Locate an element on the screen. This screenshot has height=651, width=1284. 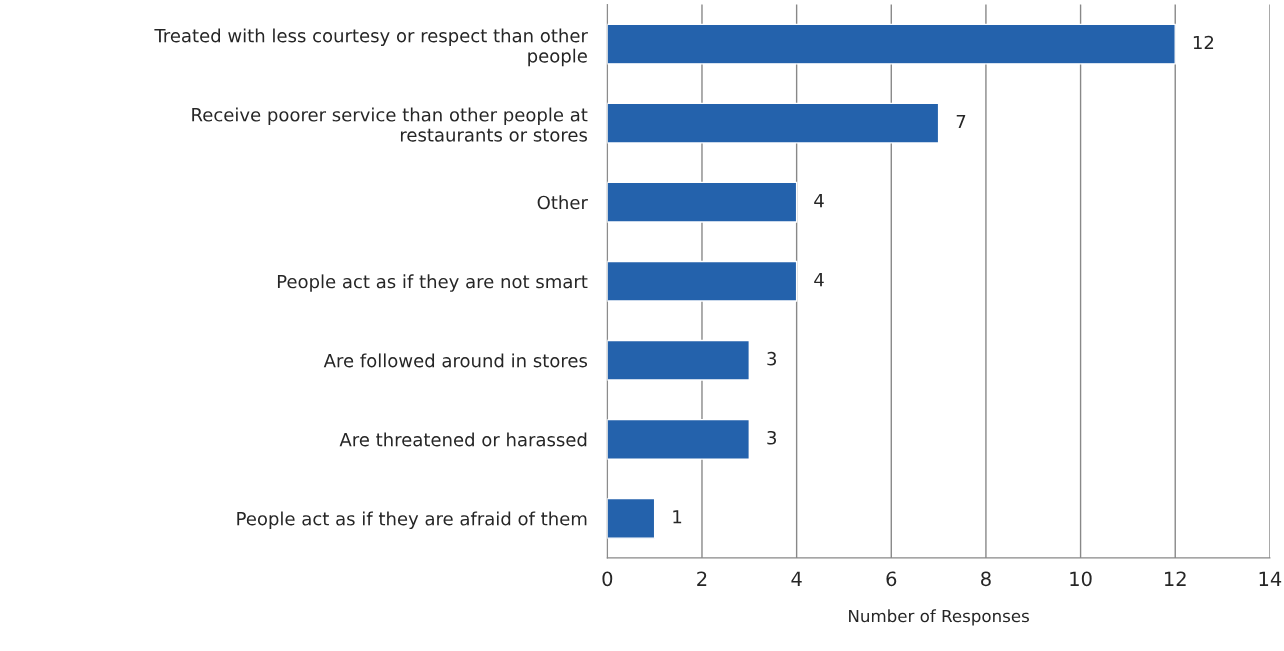
x-axis-title: Number of Responses is located at coordinates (939, 617).